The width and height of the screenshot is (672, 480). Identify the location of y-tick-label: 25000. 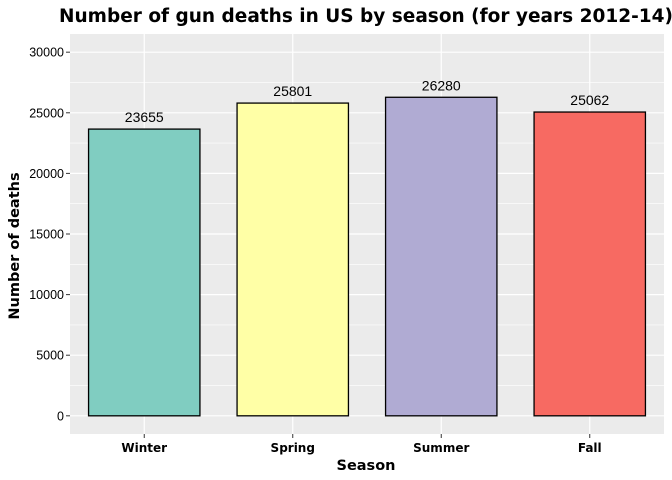
(46, 113).